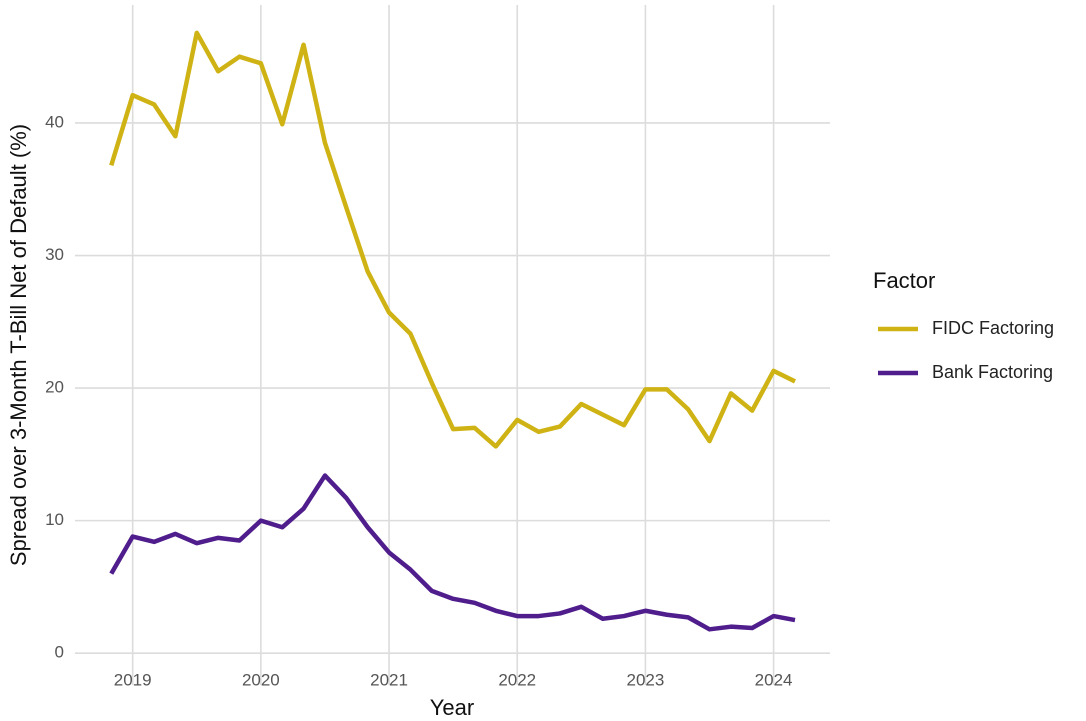 The width and height of the screenshot is (1086, 721). What do you see at coordinates (992, 372) in the screenshot?
I see `legend-label: Bank Factoring` at bounding box center [992, 372].